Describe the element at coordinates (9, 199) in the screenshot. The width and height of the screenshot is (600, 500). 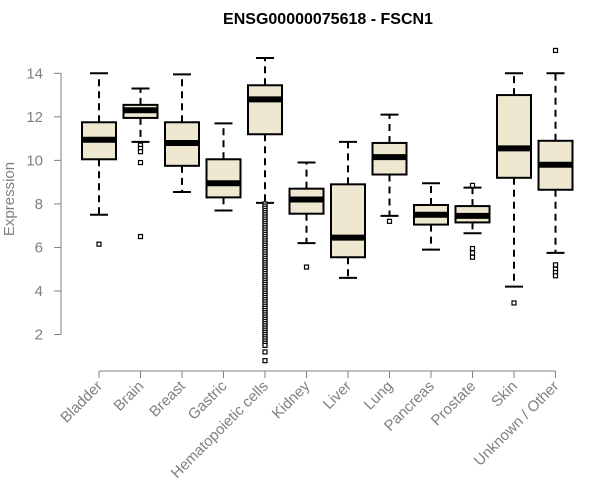
I see `y-axis-label: Expression` at that location.